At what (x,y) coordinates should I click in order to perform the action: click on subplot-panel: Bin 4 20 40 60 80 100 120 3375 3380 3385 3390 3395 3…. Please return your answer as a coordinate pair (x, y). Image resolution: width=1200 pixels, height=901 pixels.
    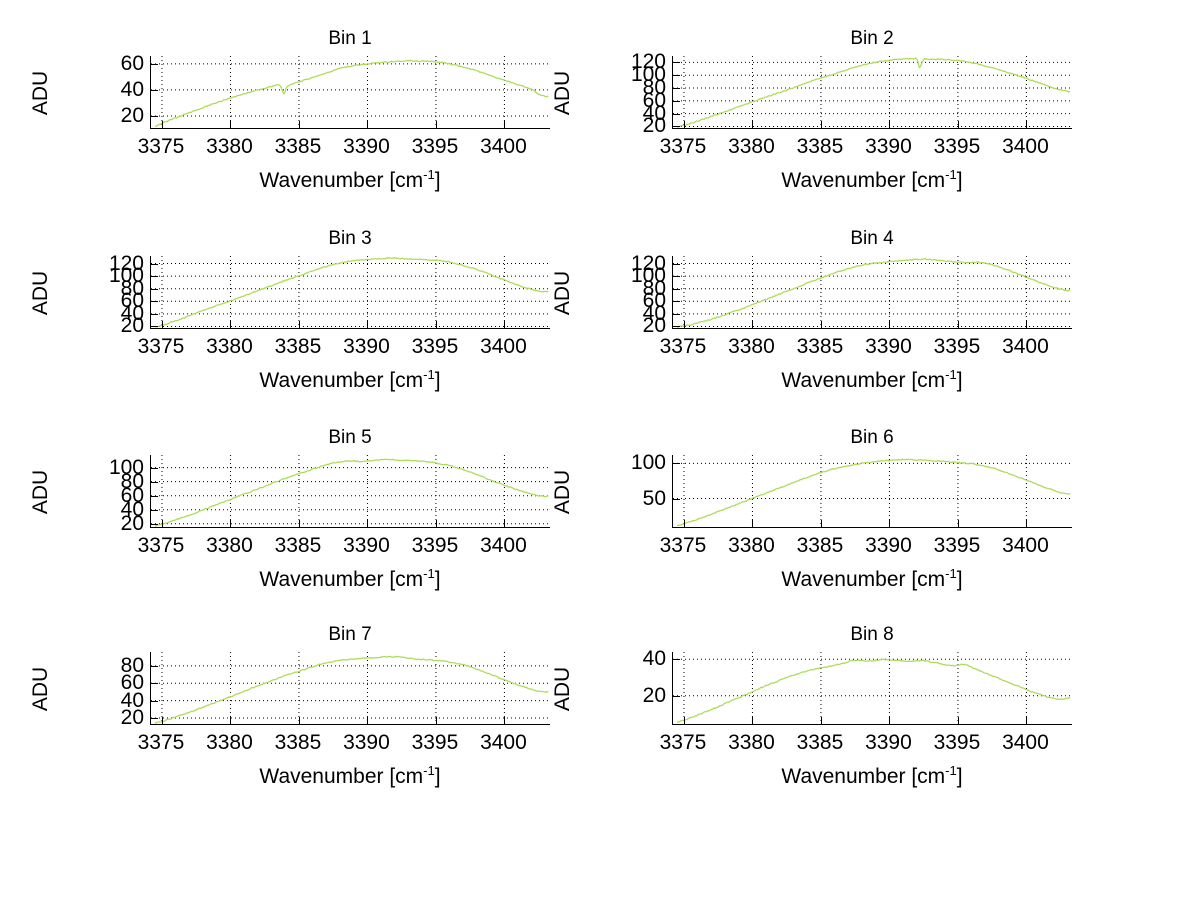
    Looking at the image, I should click on (797, 339).